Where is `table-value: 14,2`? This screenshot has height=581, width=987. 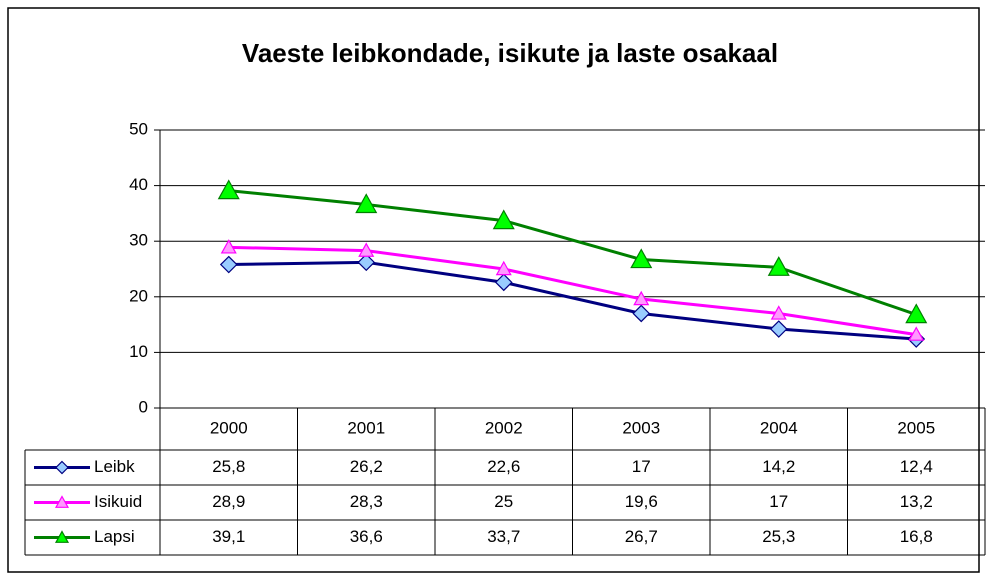 table-value: 14,2 is located at coordinates (778, 466).